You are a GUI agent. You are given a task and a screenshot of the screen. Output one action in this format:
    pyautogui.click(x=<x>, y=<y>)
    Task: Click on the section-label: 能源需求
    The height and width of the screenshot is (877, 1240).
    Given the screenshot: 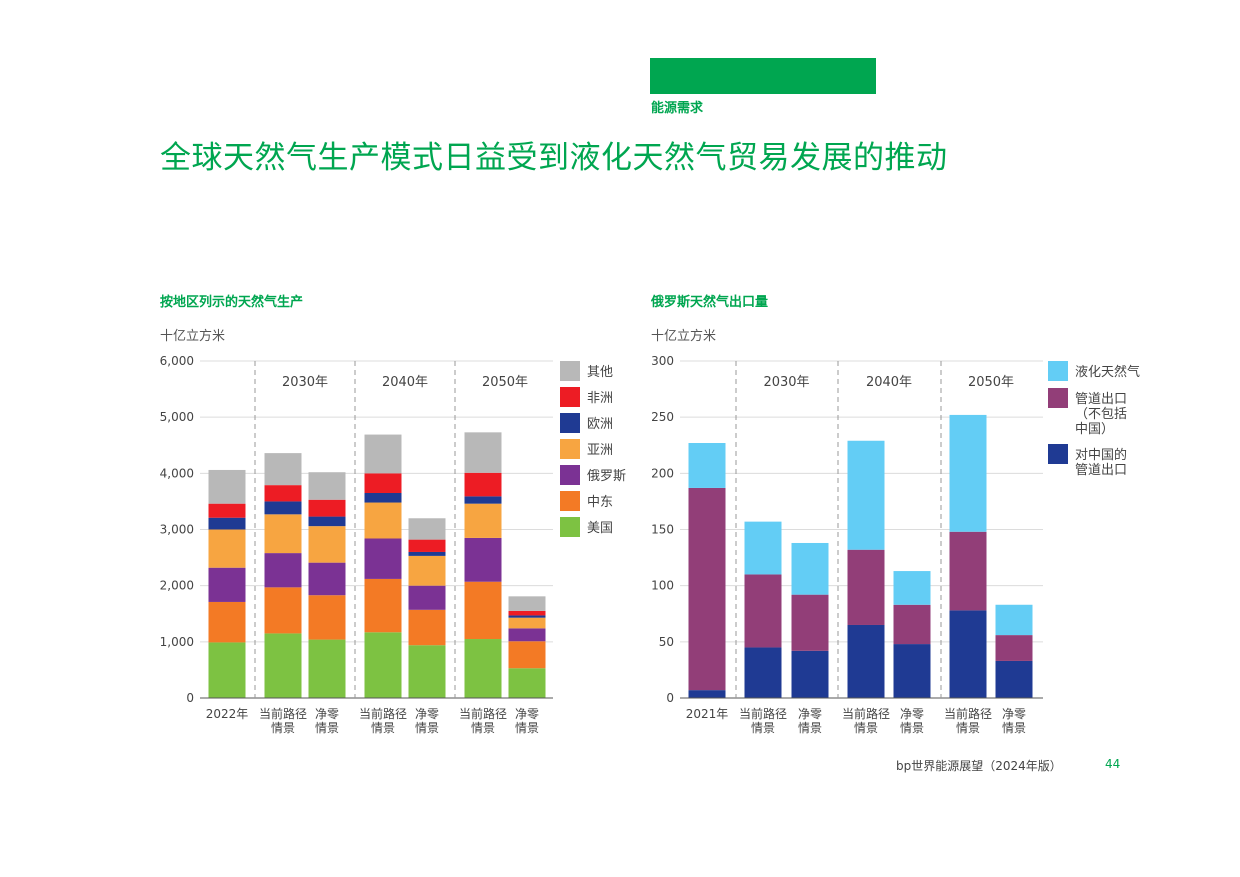 What is the action you would take?
    pyautogui.click(x=677, y=108)
    